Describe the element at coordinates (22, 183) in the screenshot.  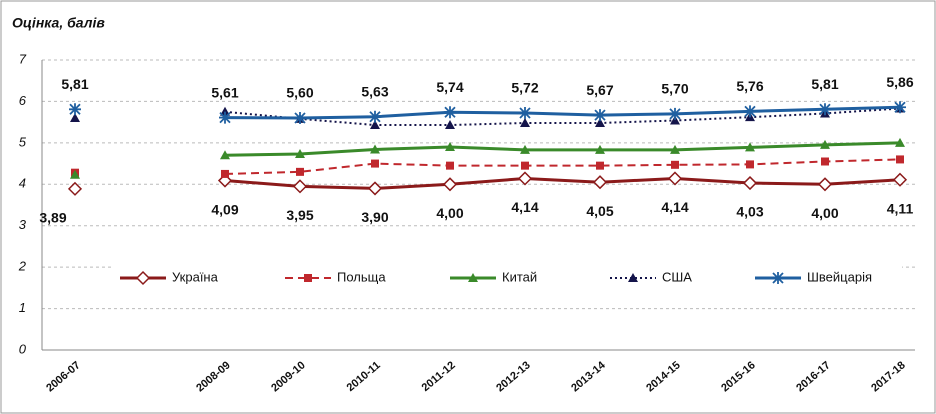
I see `y-tick-label: 4` at that location.